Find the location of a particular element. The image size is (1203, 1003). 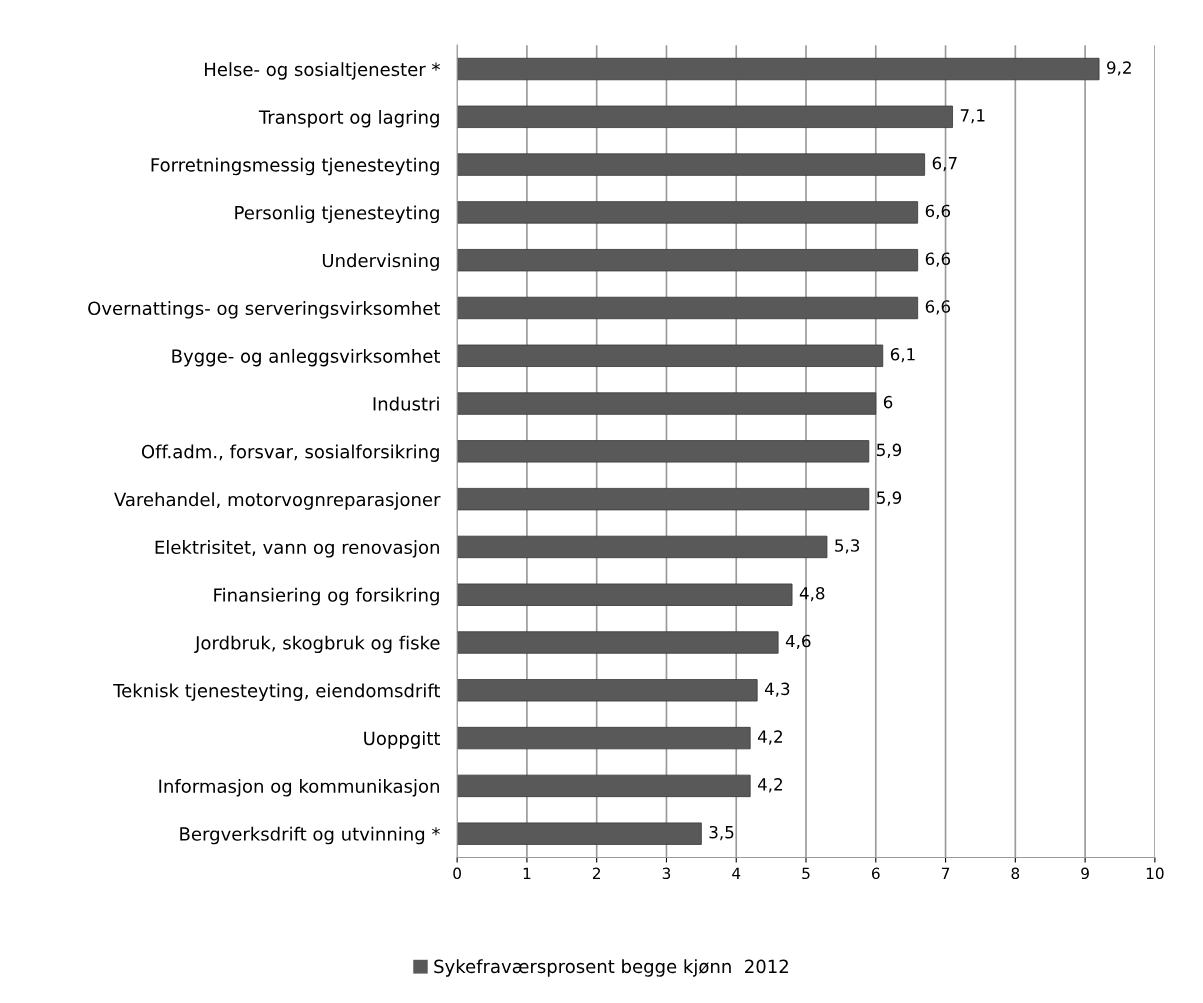

y-tick-label: Helse- og sosialtjenester * is located at coordinates (322, 71).